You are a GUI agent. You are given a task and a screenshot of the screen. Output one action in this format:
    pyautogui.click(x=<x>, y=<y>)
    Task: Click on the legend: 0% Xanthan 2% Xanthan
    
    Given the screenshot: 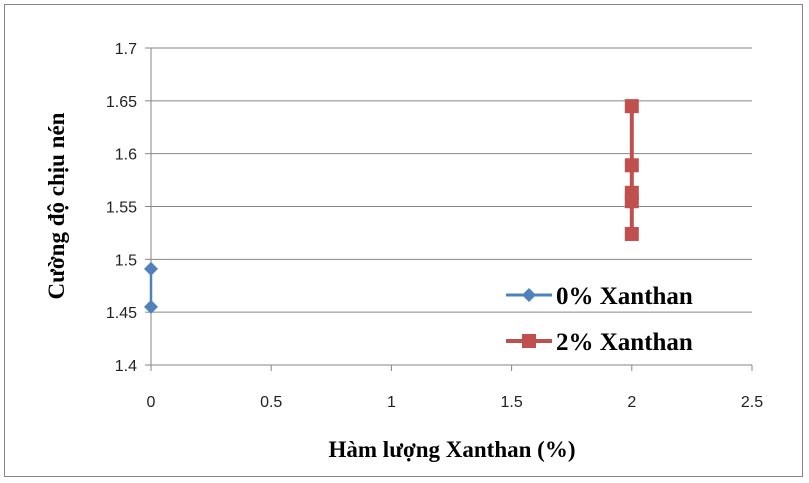 What is the action you would take?
    pyautogui.click(x=599, y=319)
    